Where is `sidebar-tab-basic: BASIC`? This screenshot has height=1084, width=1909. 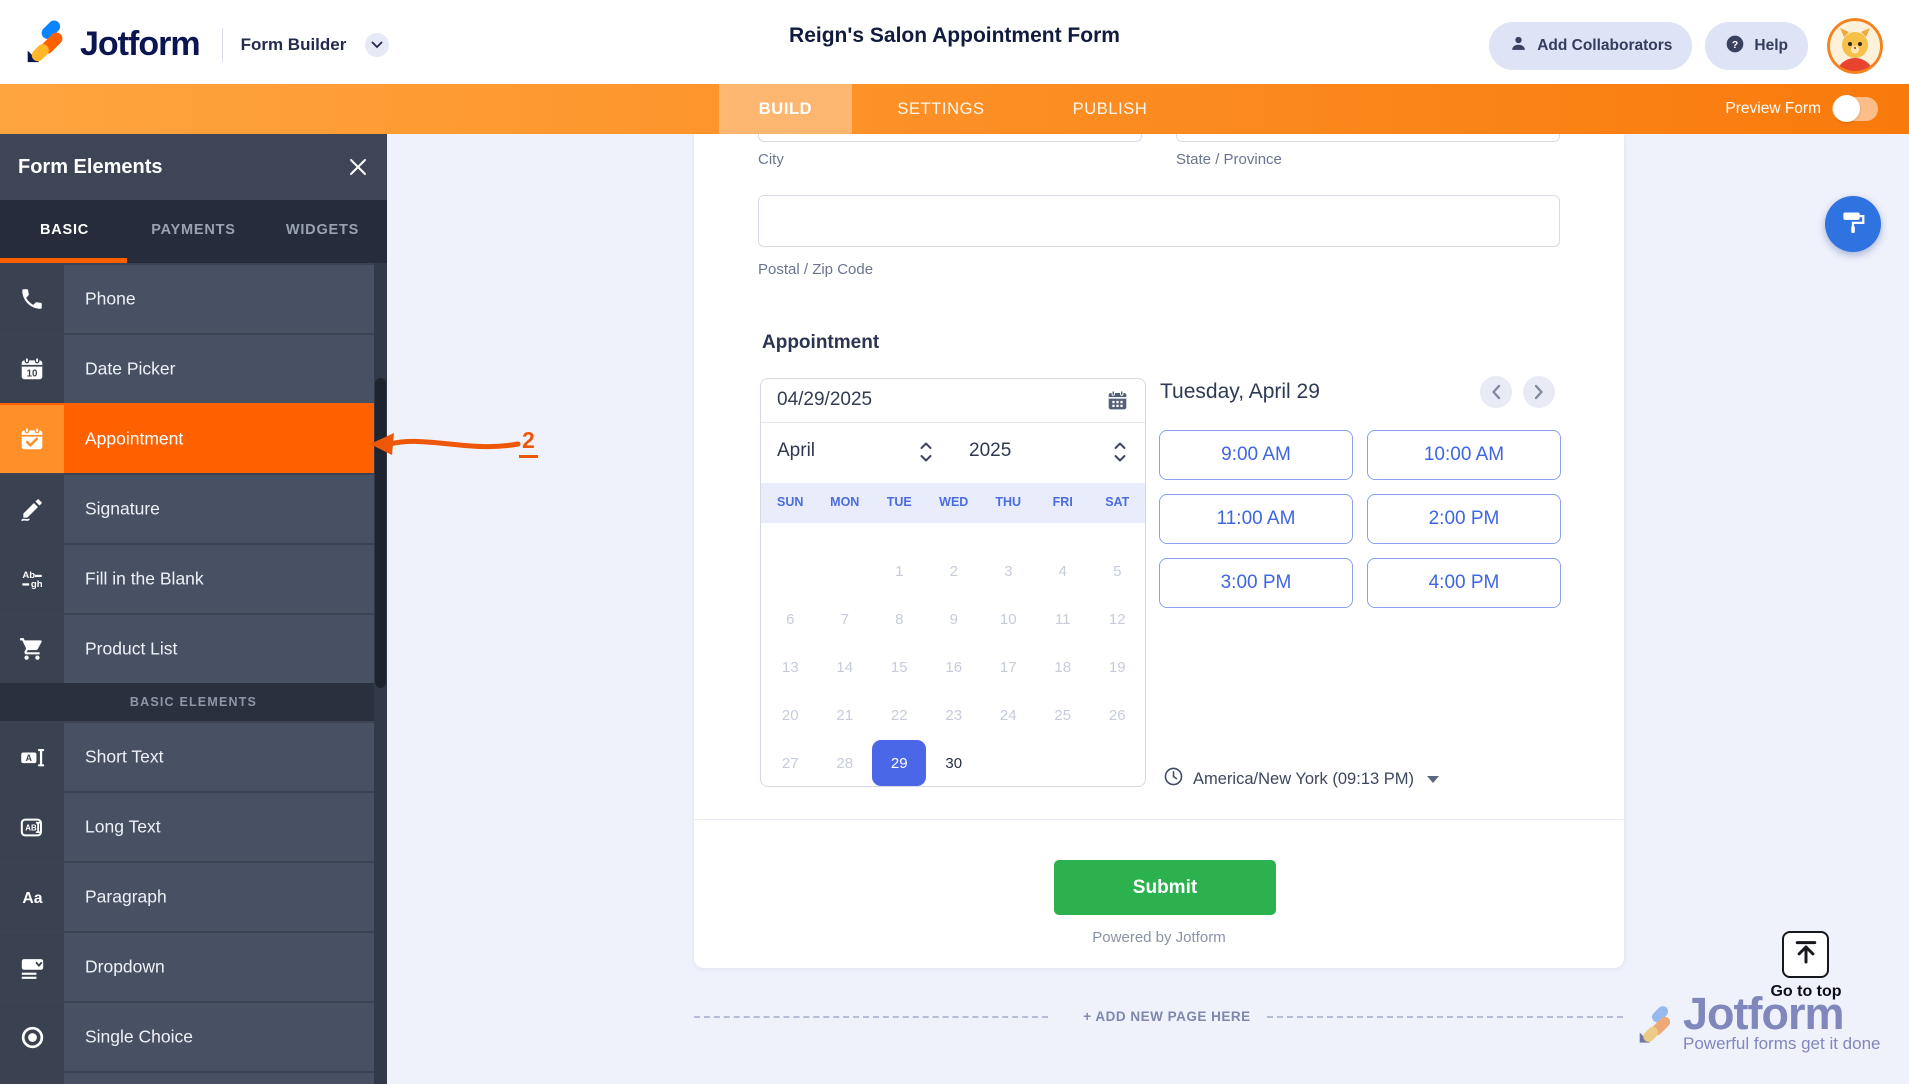 sidebar-tab-basic: BASIC is located at coordinates (64, 230).